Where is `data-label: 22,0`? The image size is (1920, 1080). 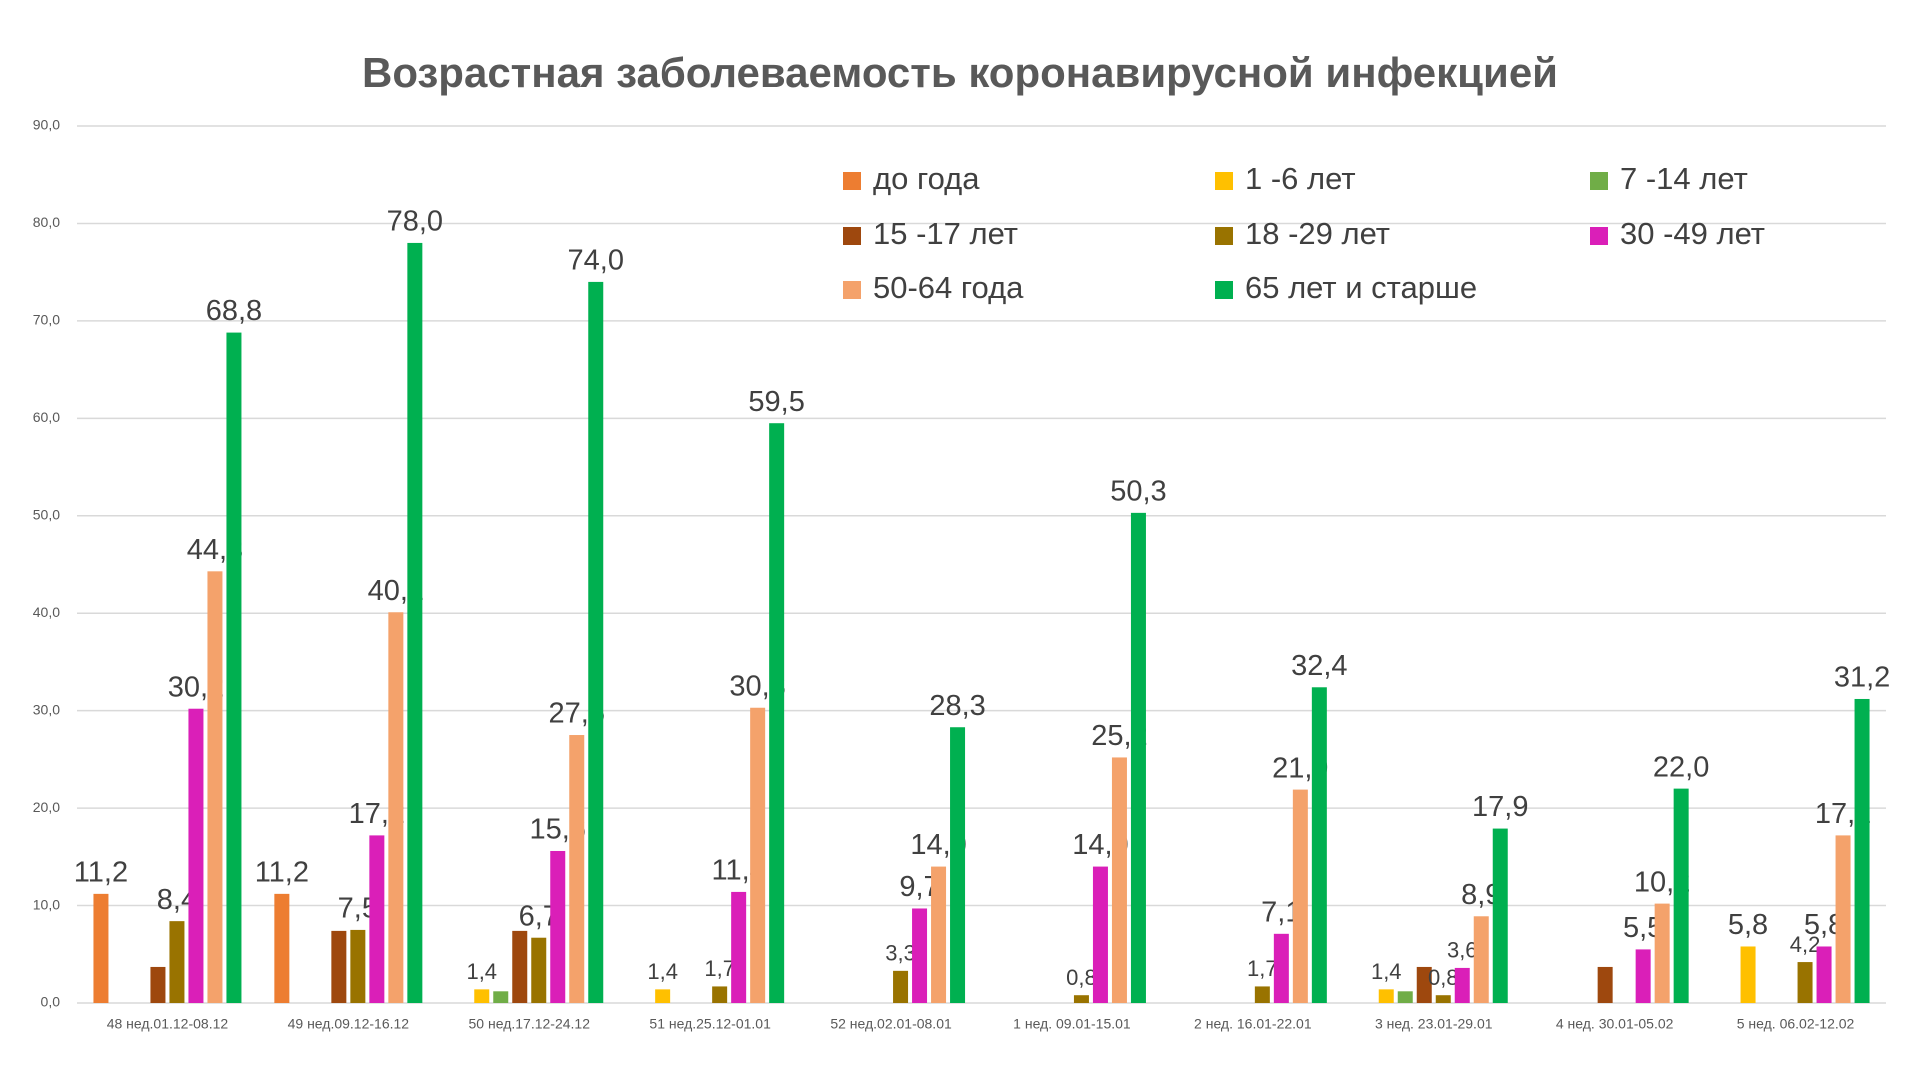
data-label: 22,0 is located at coordinates (1681, 767).